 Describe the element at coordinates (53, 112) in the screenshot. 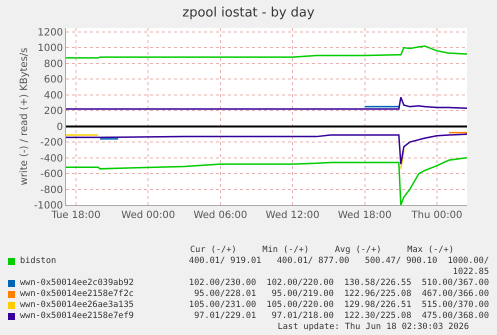

I see `y-tick-label: 200` at that location.